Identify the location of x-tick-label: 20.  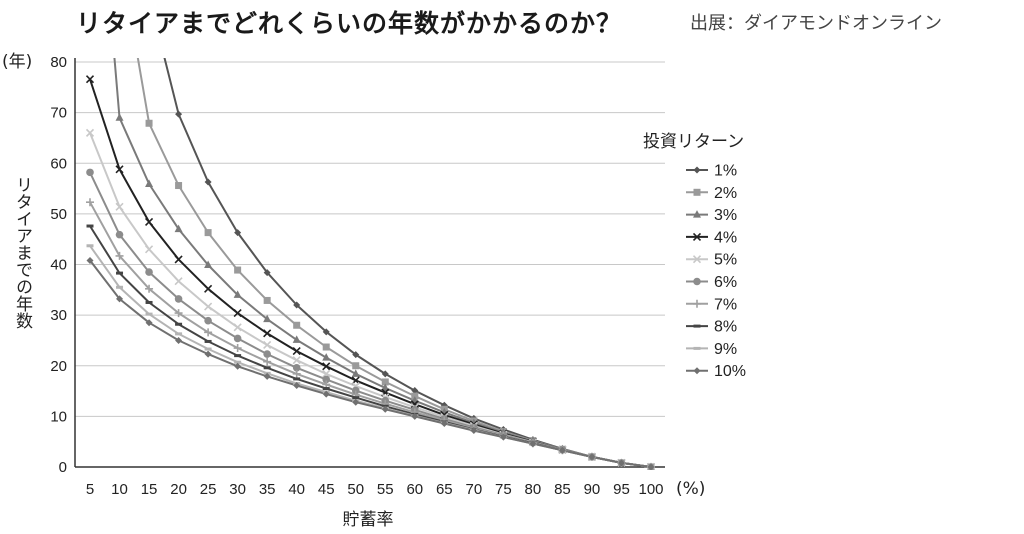
(178, 489).